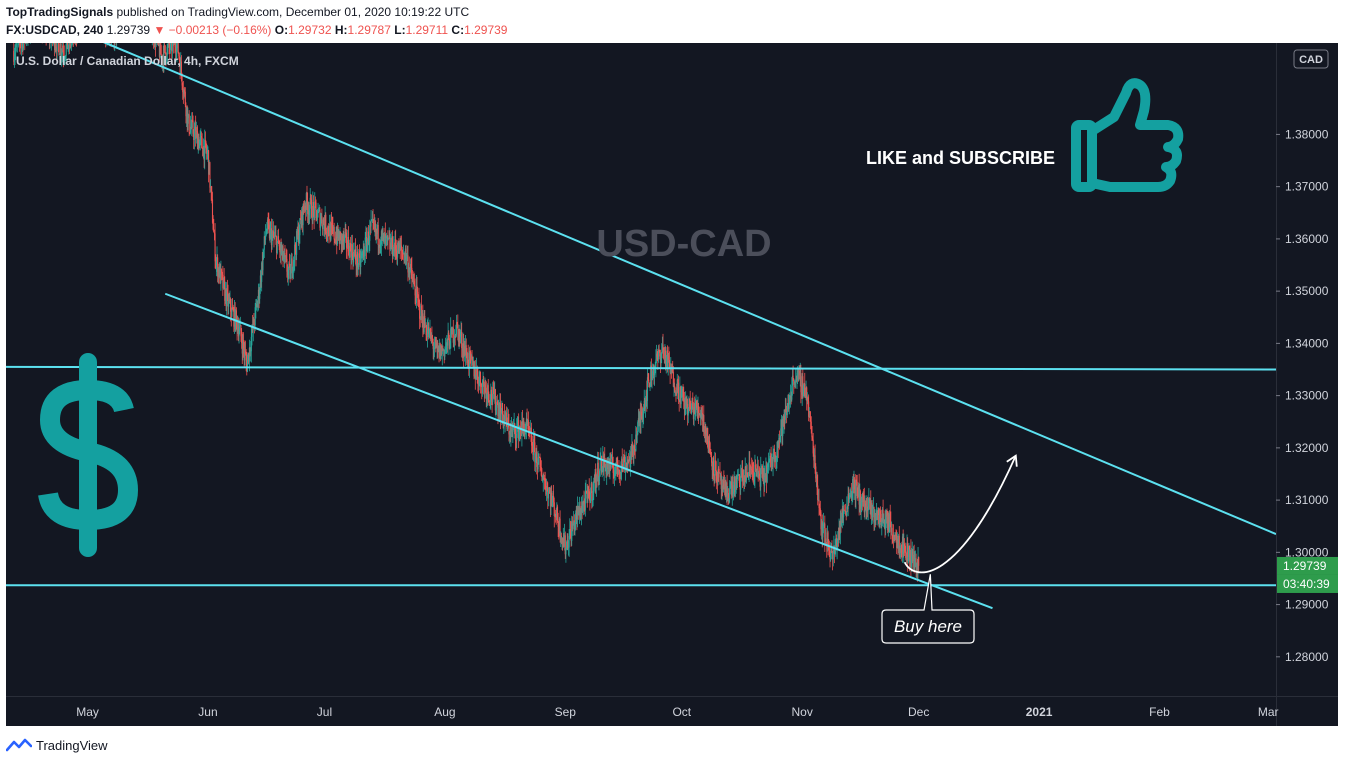 Image resolution: width=1348 pixels, height=763 pixels. Describe the element at coordinates (1307, 552) in the screenshot. I see `y-tick-label: 1.30000` at that location.